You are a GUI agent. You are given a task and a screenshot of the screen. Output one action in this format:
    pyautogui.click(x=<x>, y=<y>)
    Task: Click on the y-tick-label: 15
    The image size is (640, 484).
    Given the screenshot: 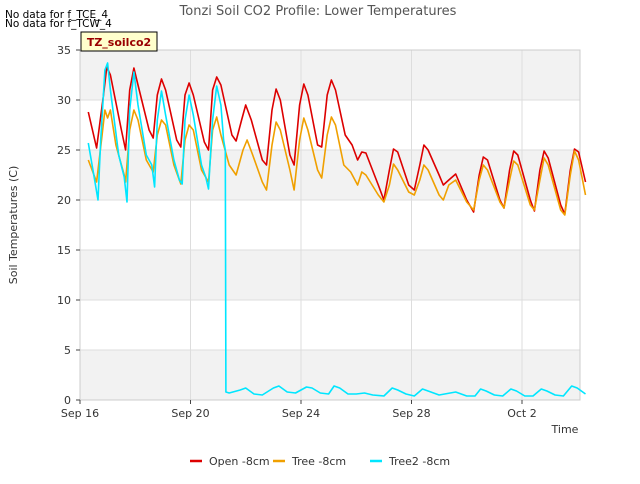 What is the action you would take?
    pyautogui.click(x=64, y=250)
    